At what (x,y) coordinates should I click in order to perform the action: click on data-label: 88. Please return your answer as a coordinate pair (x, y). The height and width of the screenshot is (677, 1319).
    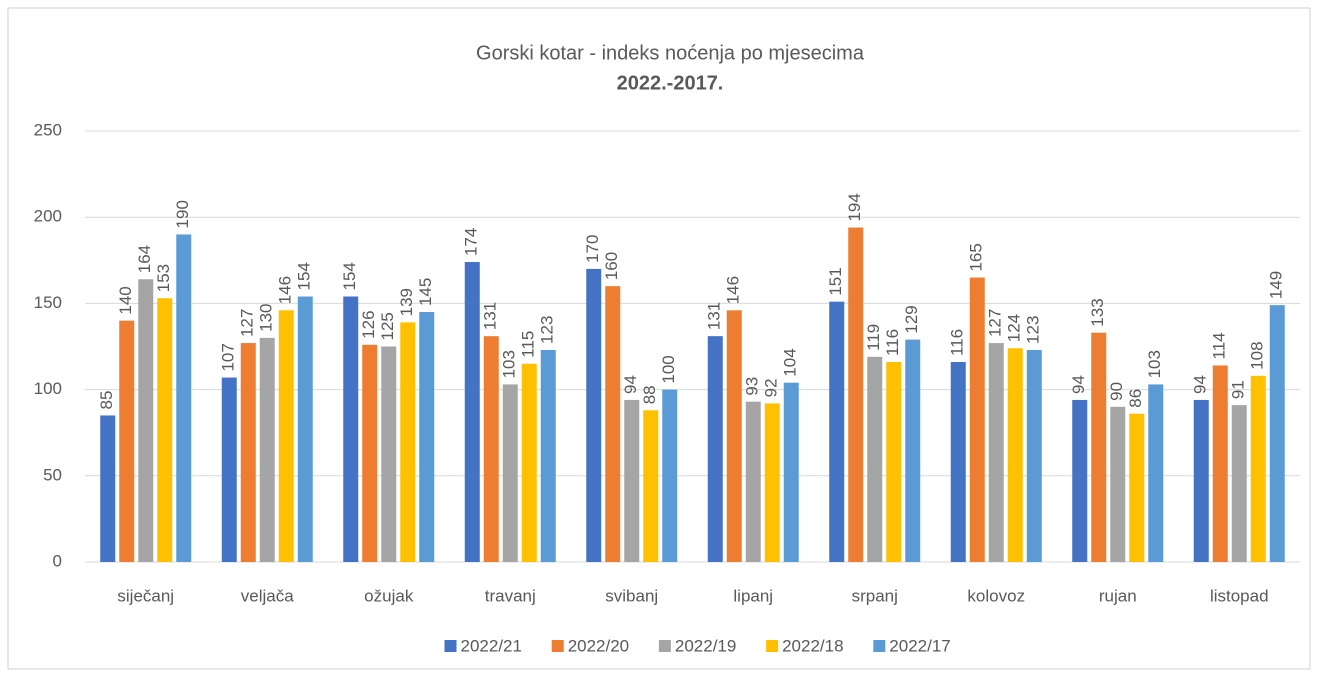
    Looking at the image, I should click on (649, 394).